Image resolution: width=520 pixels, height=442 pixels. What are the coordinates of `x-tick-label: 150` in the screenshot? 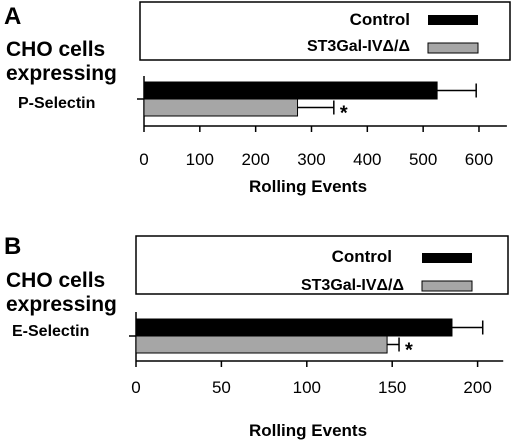 It's located at (392, 387).